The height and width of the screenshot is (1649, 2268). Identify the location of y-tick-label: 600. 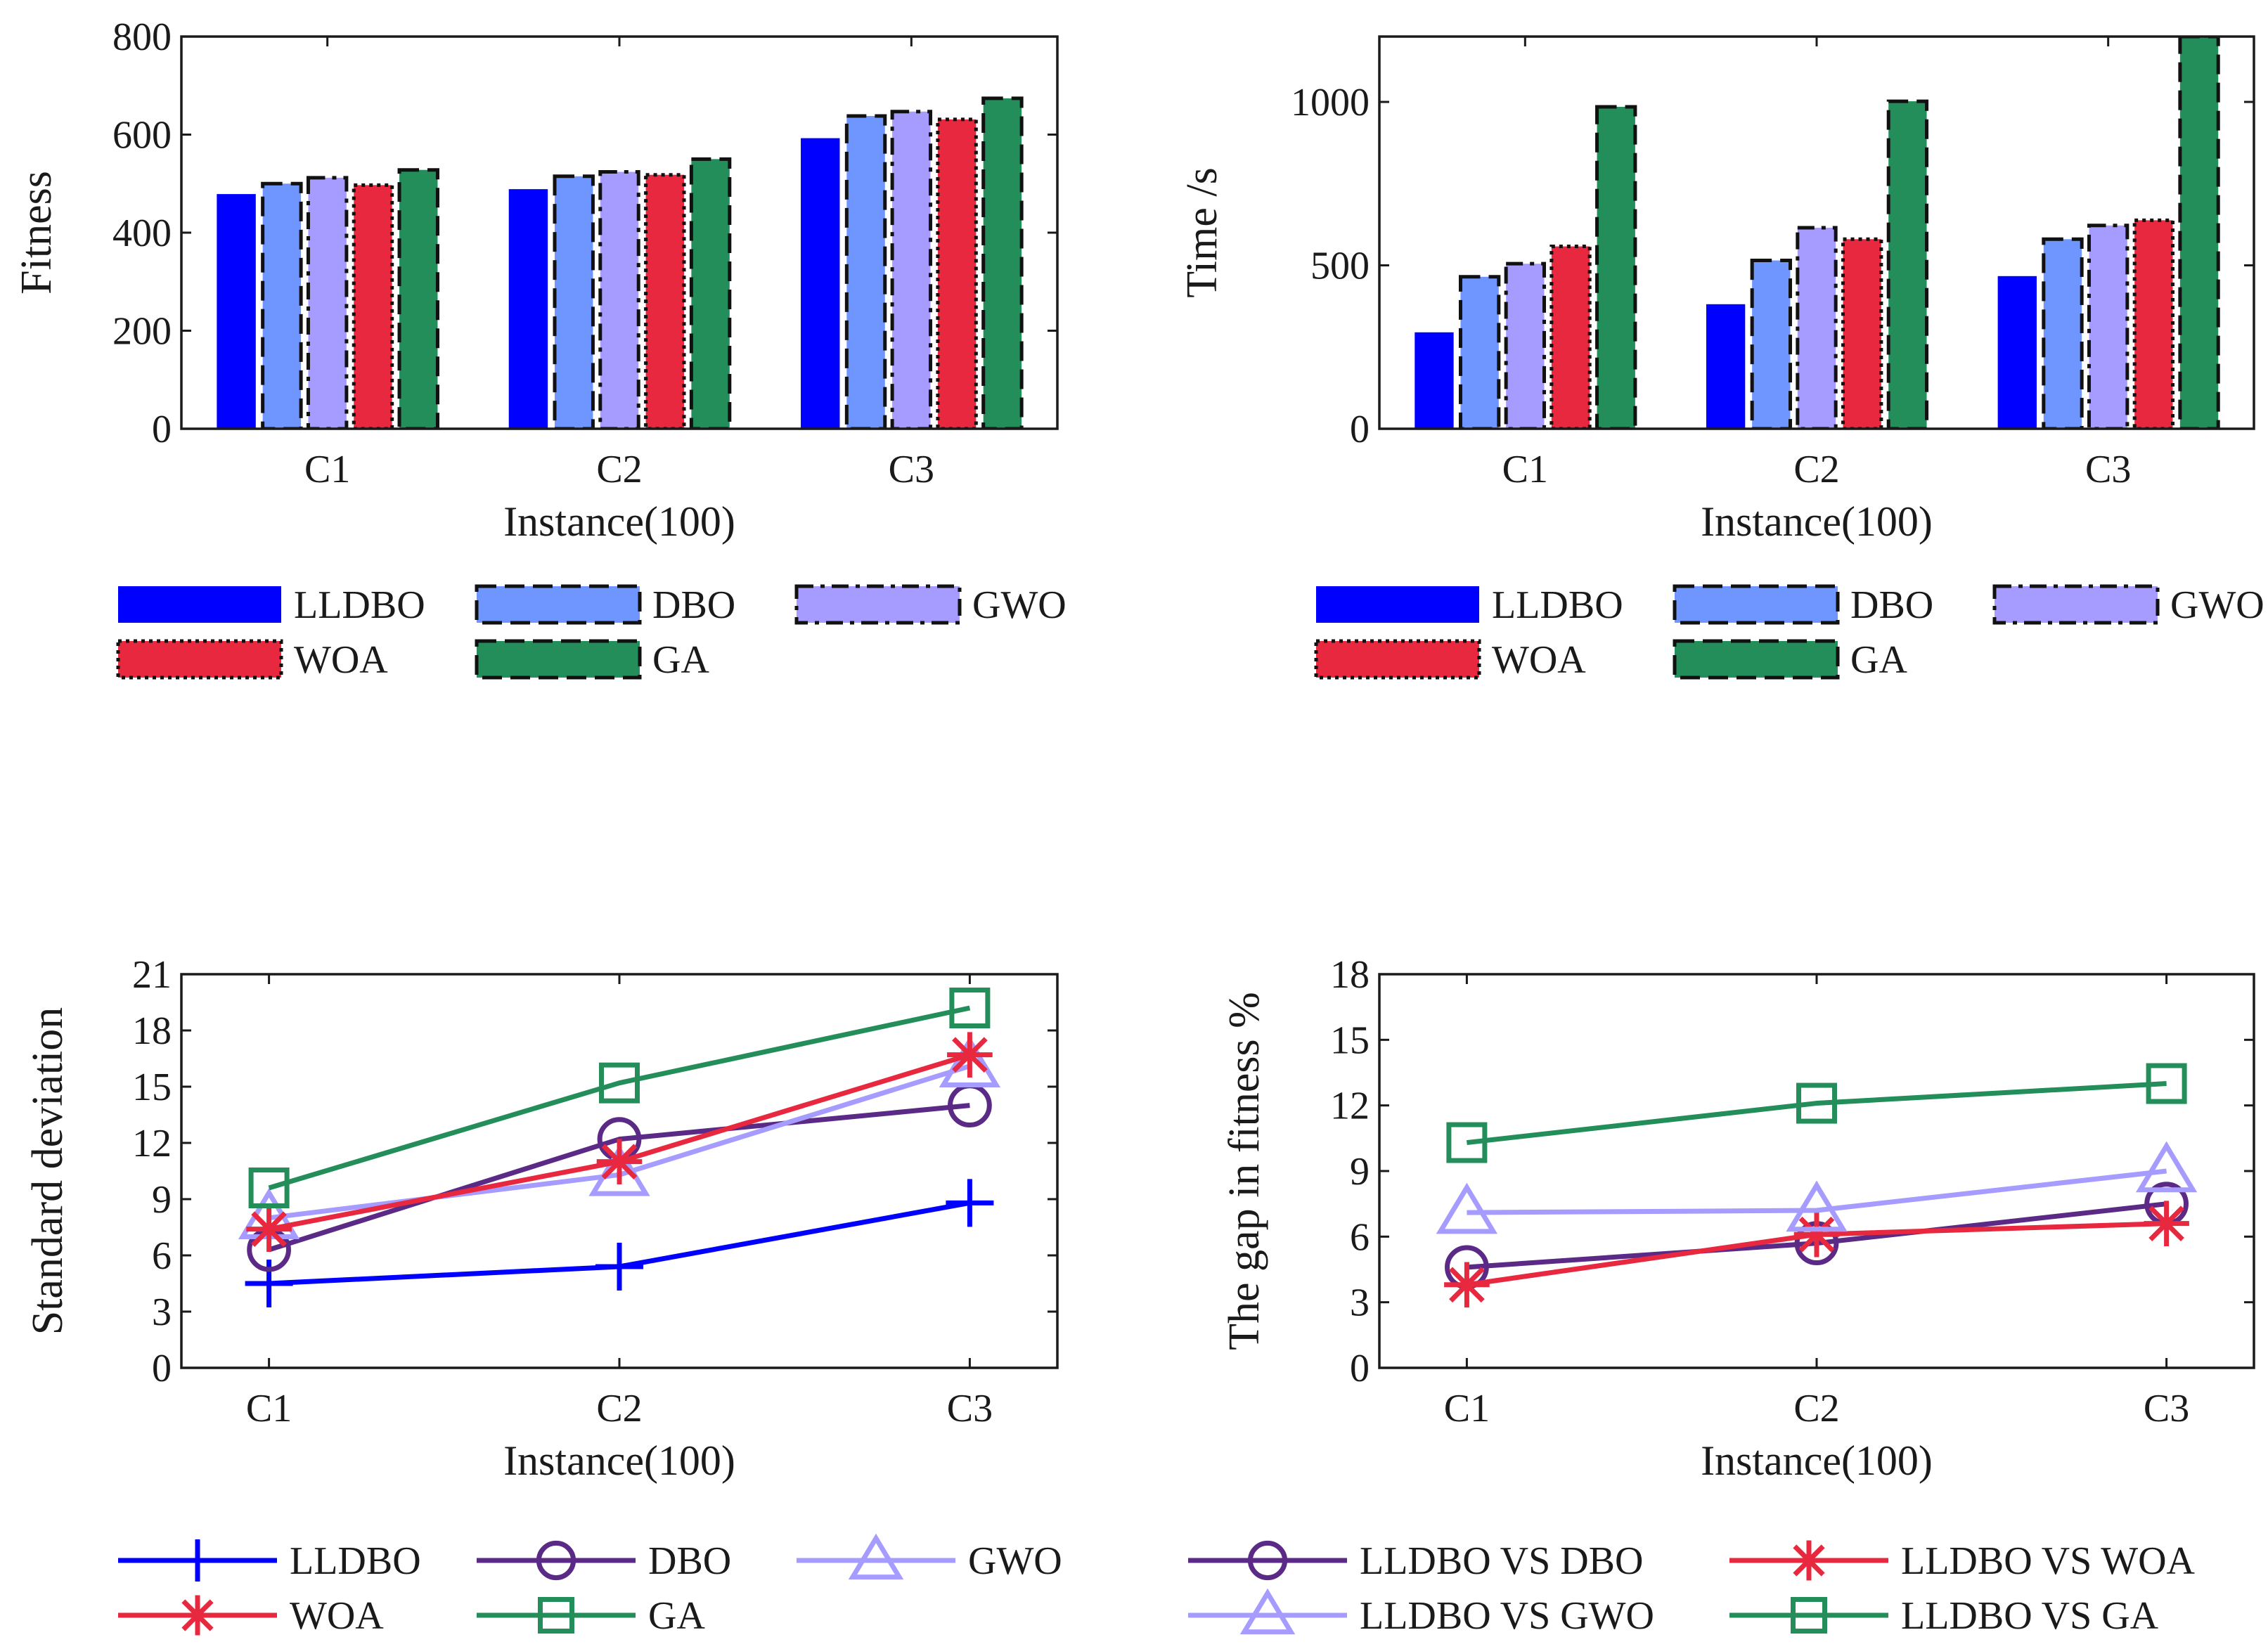
(142, 135).